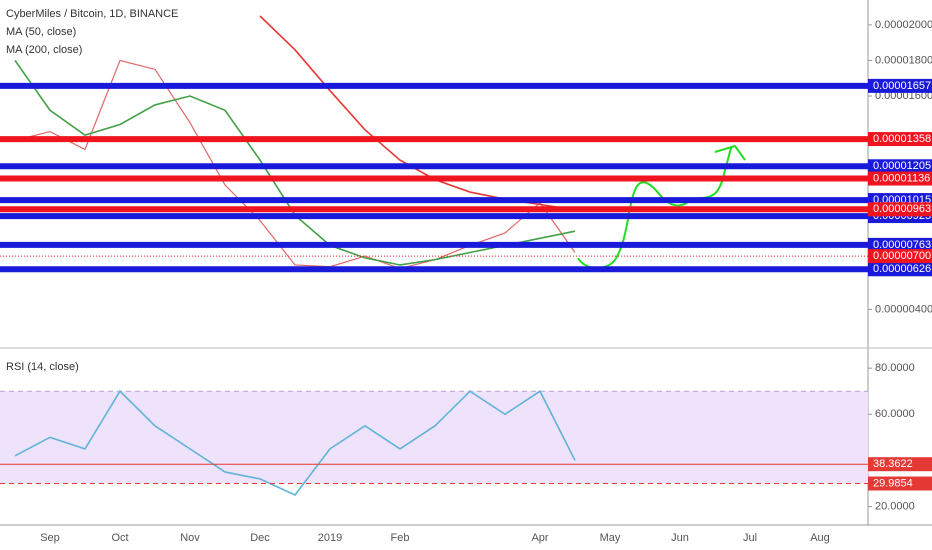  I want to click on y-tick-label: 0.00000400, so click(903, 309).